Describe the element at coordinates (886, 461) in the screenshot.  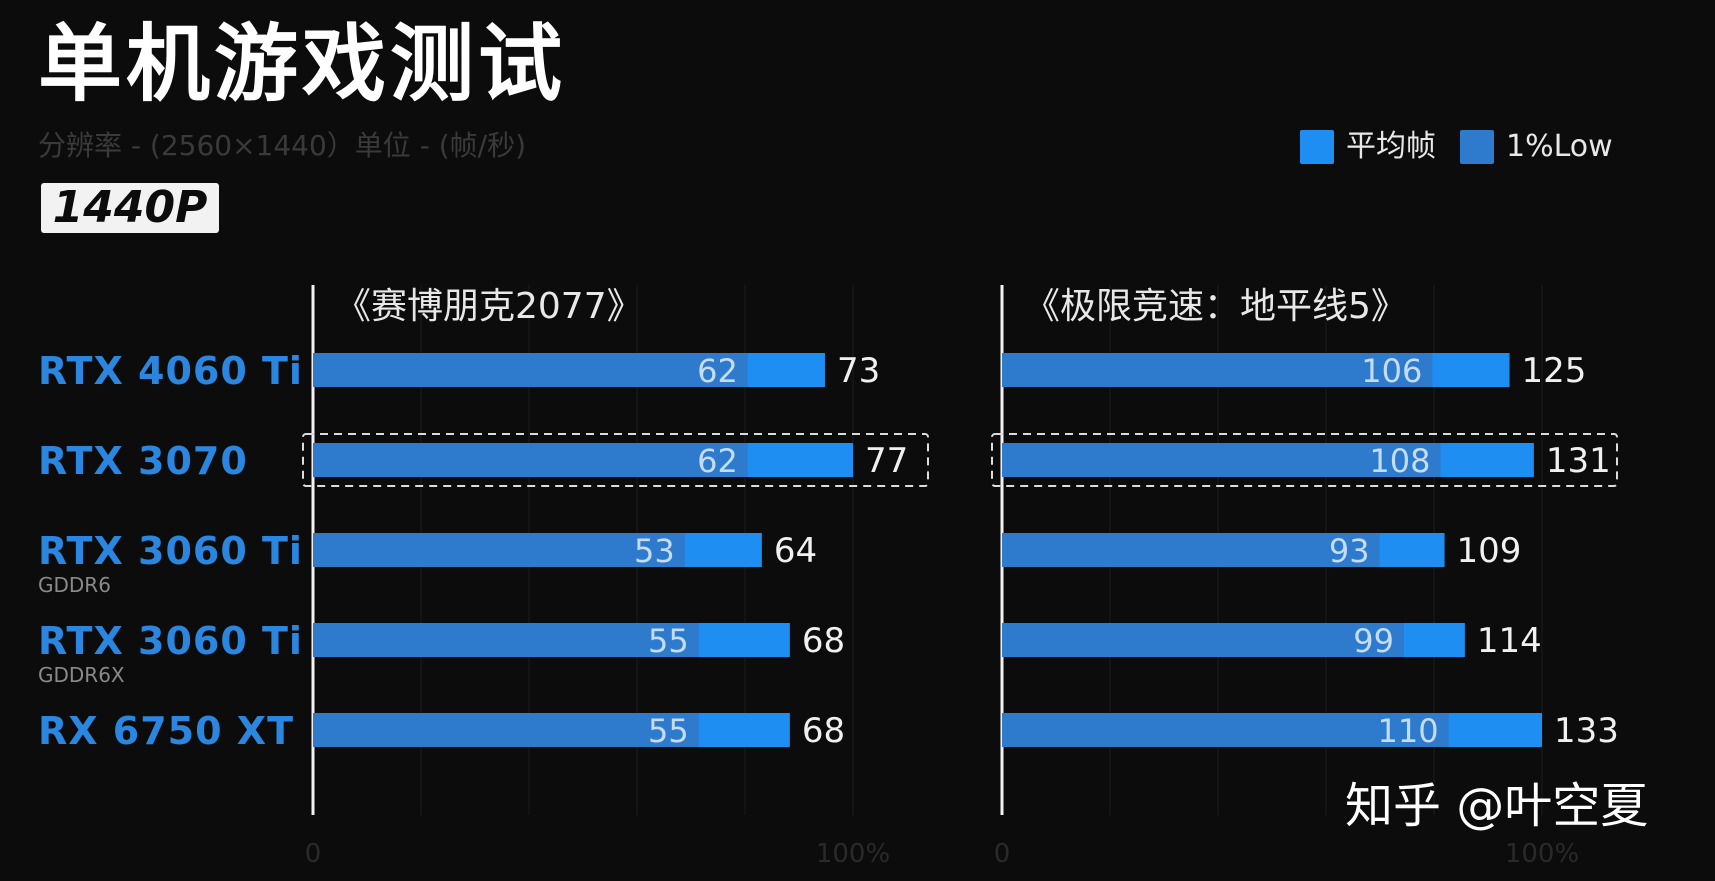
I see `chart-0-avg-label-1: 77` at that location.